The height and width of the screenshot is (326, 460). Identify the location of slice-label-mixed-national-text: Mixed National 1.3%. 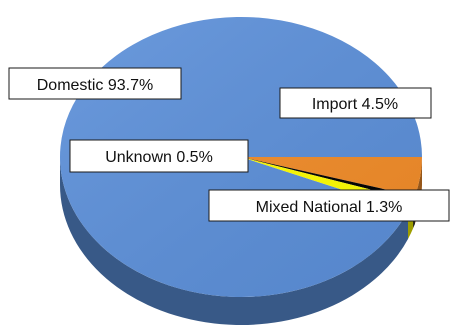
(329, 207).